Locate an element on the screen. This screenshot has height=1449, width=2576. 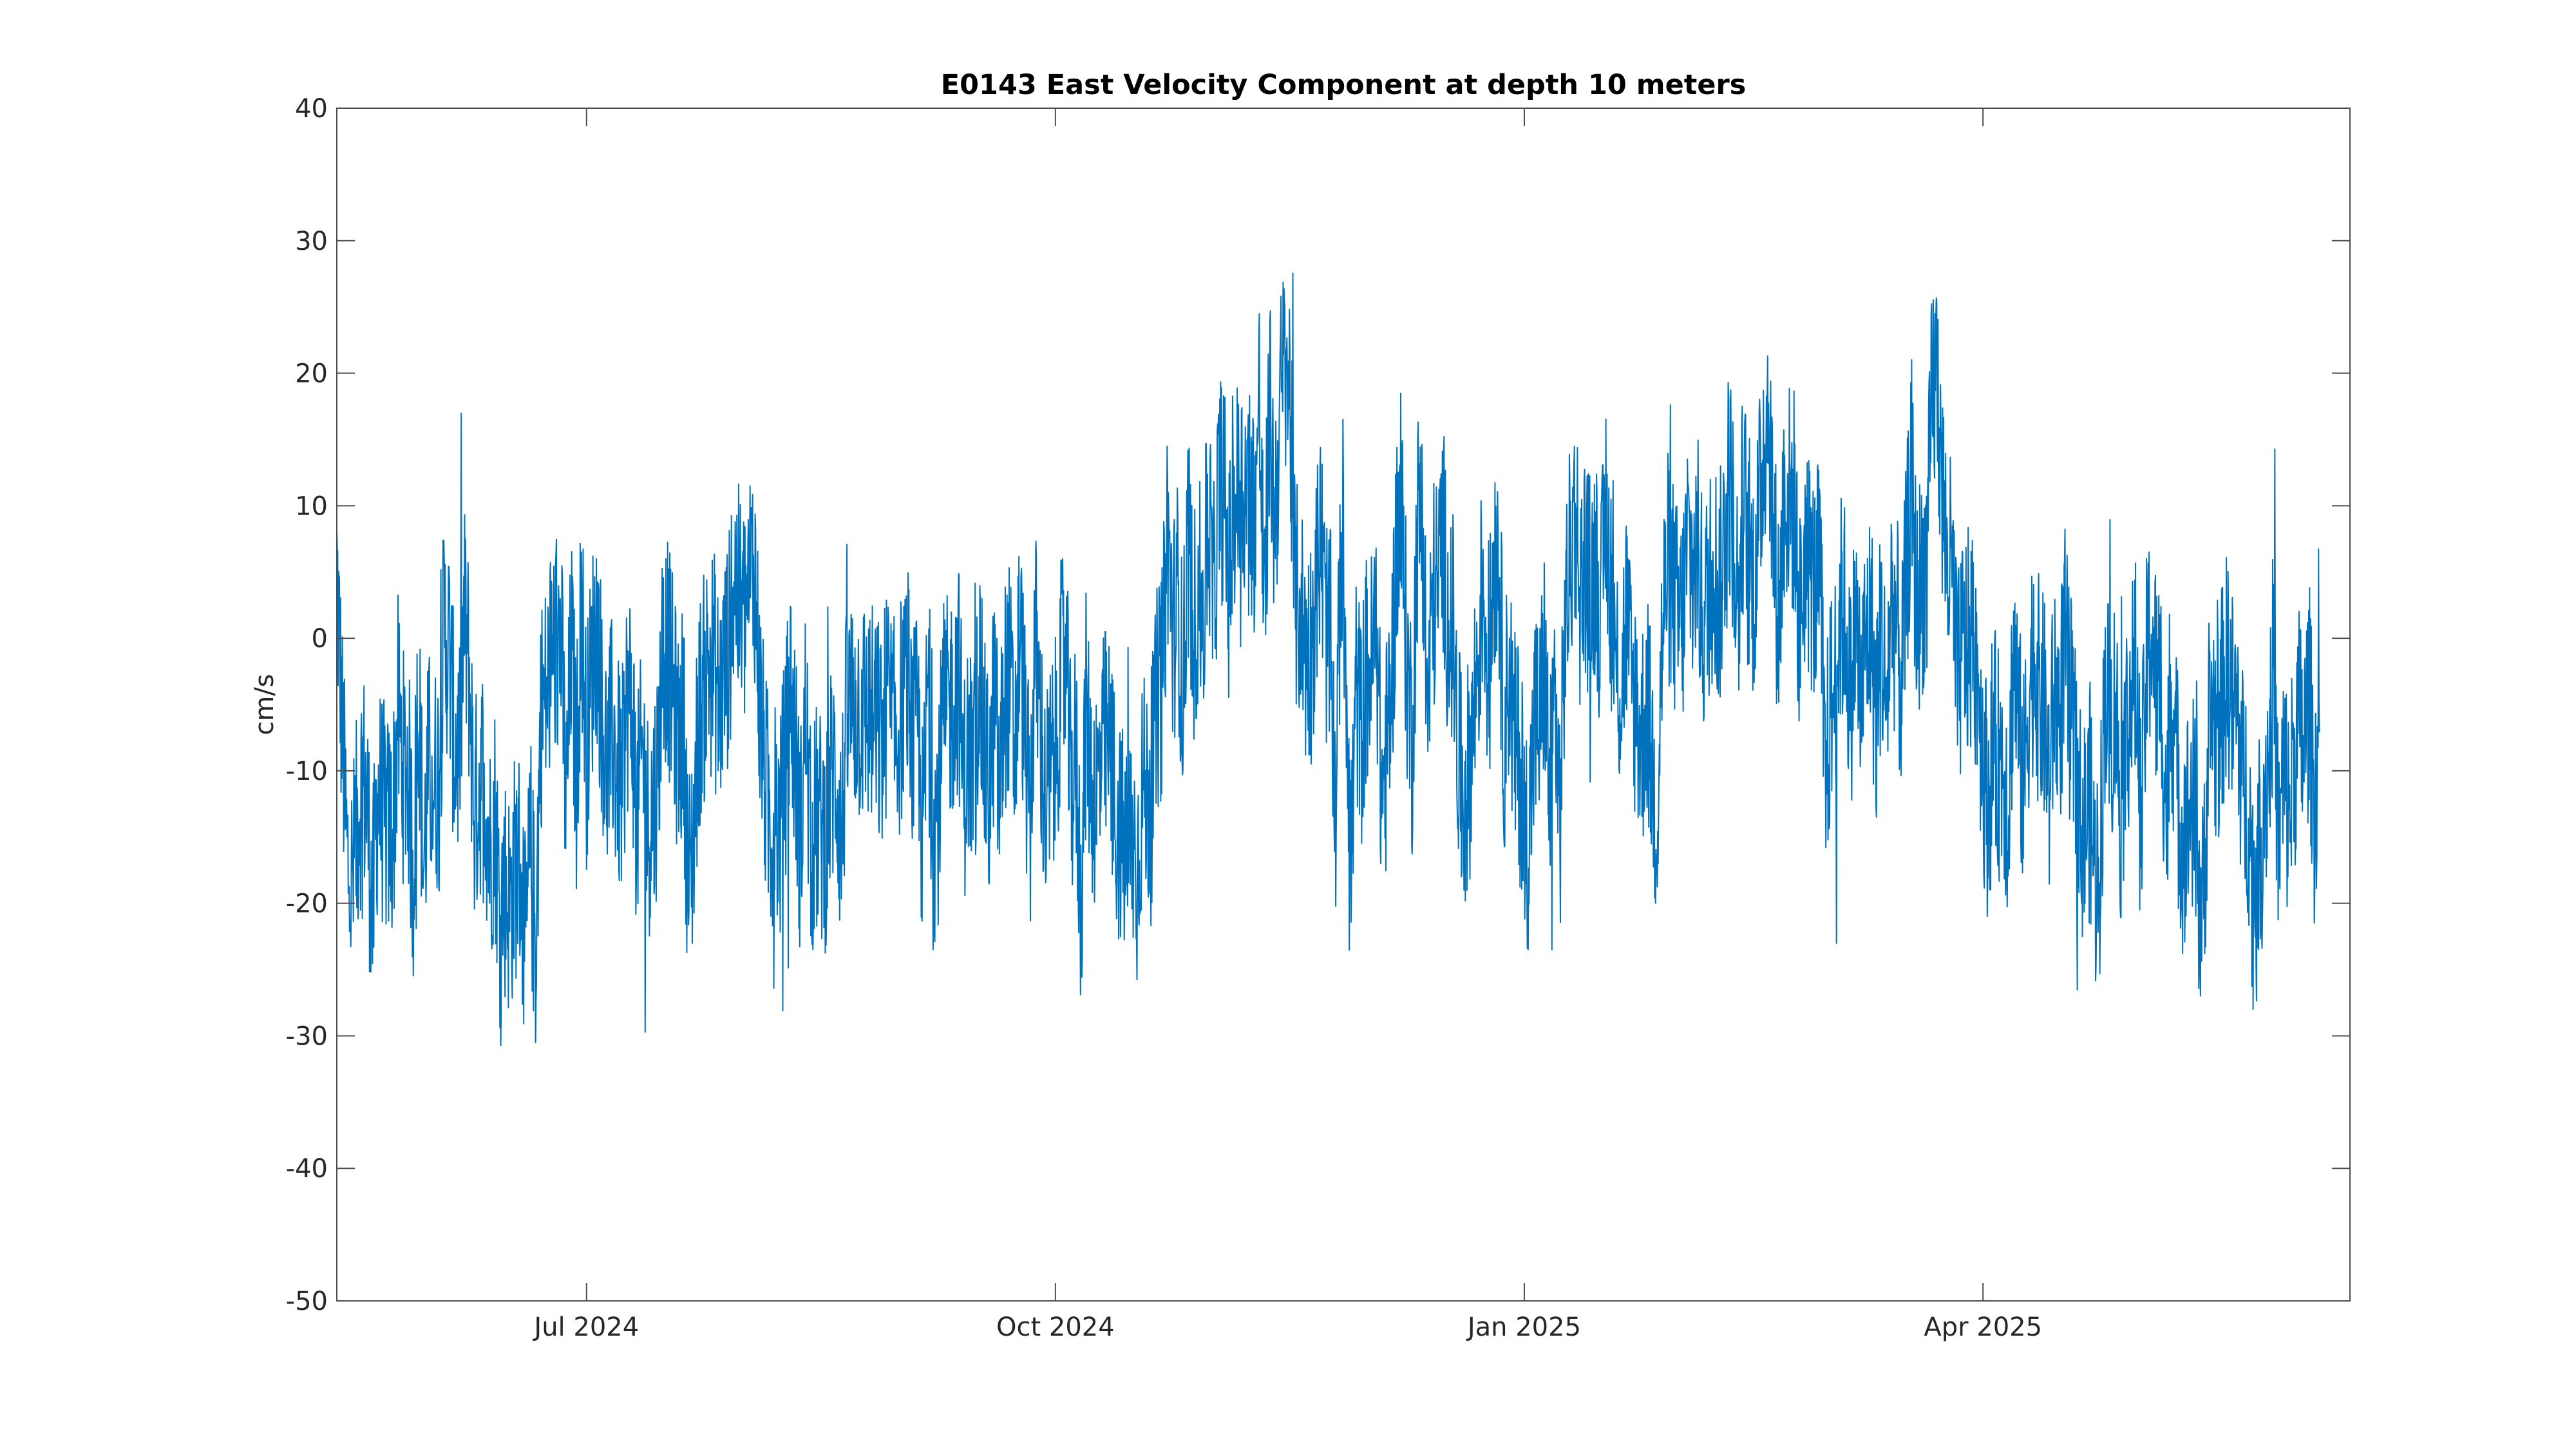
x-tick-label: Apr 2025 is located at coordinates (1983, 1327).